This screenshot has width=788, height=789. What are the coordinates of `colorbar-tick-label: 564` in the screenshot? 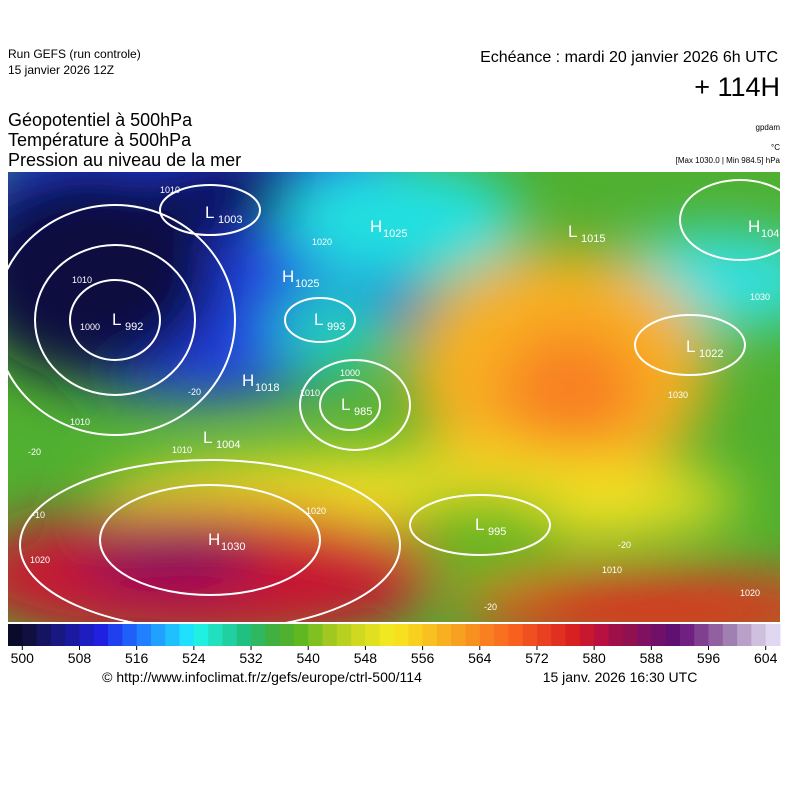 It's located at (480, 658).